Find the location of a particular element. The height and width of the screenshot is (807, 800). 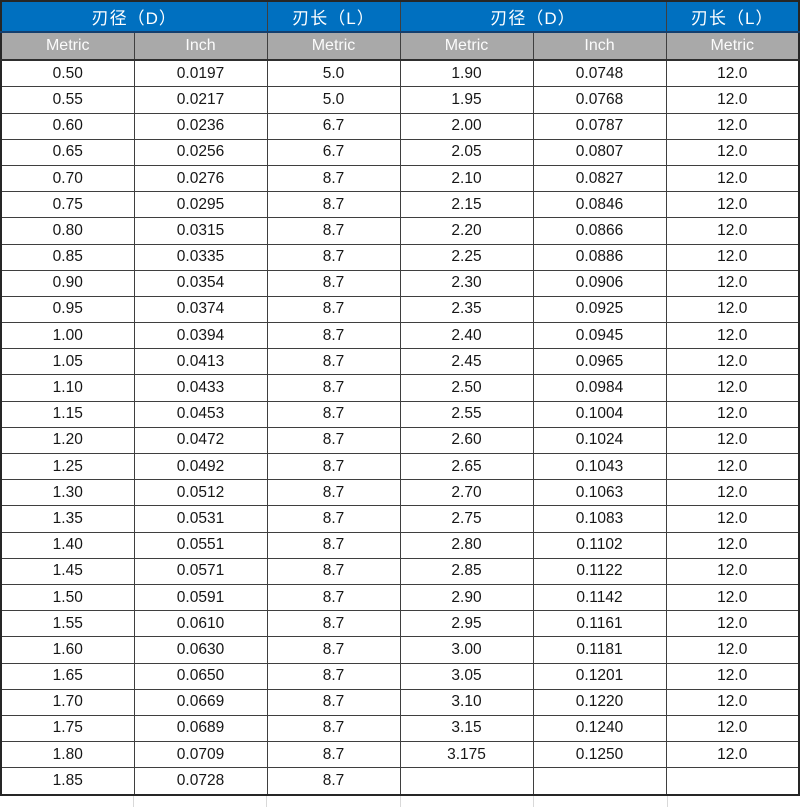

table-cell: 1.65 is located at coordinates (67, 676).